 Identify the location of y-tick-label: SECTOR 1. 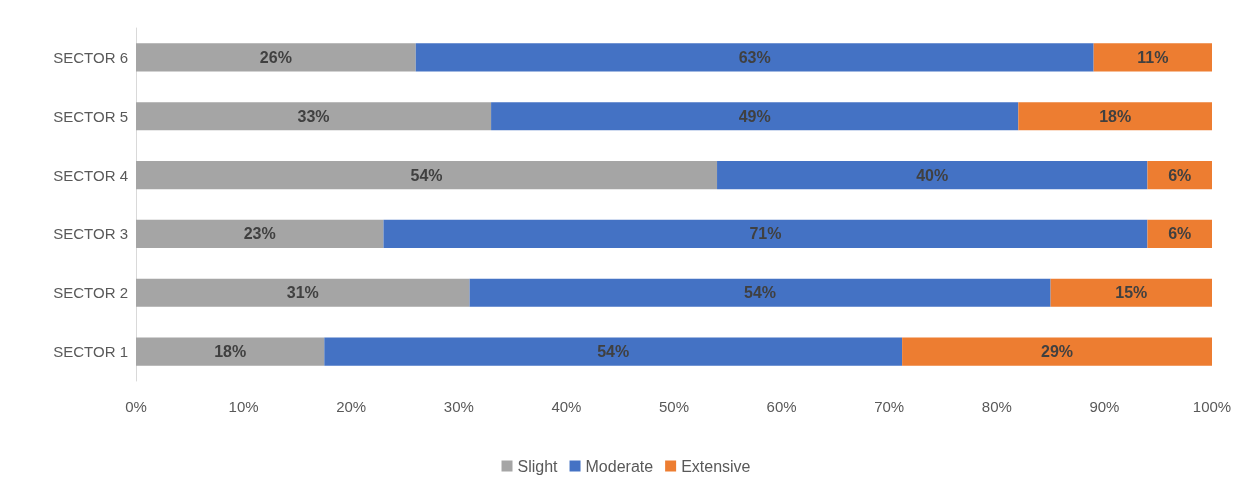
(90, 352).